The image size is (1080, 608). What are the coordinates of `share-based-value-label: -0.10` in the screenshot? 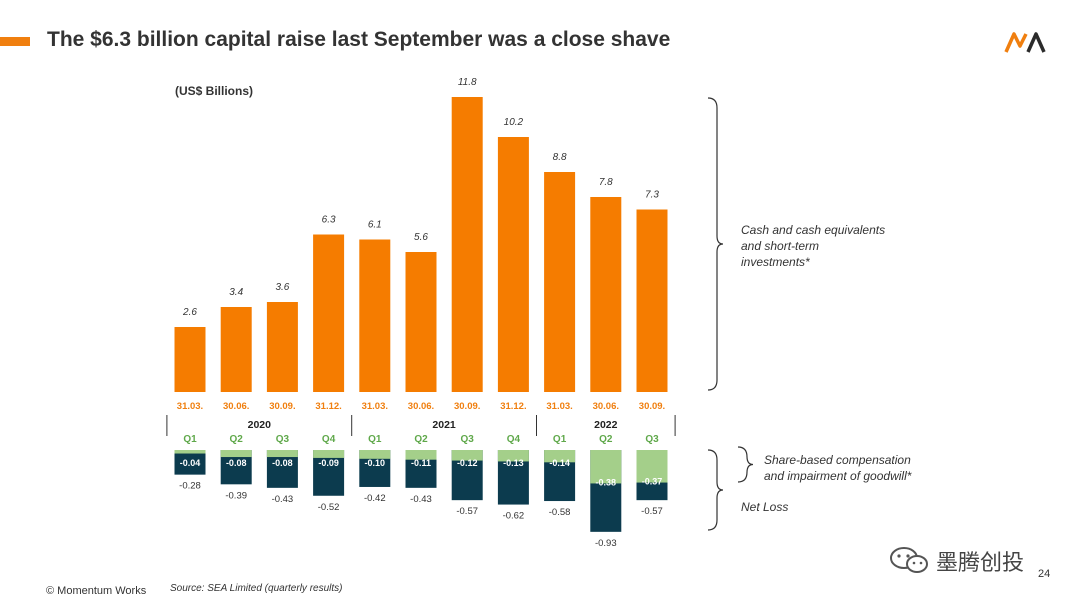 It's located at (375, 463).